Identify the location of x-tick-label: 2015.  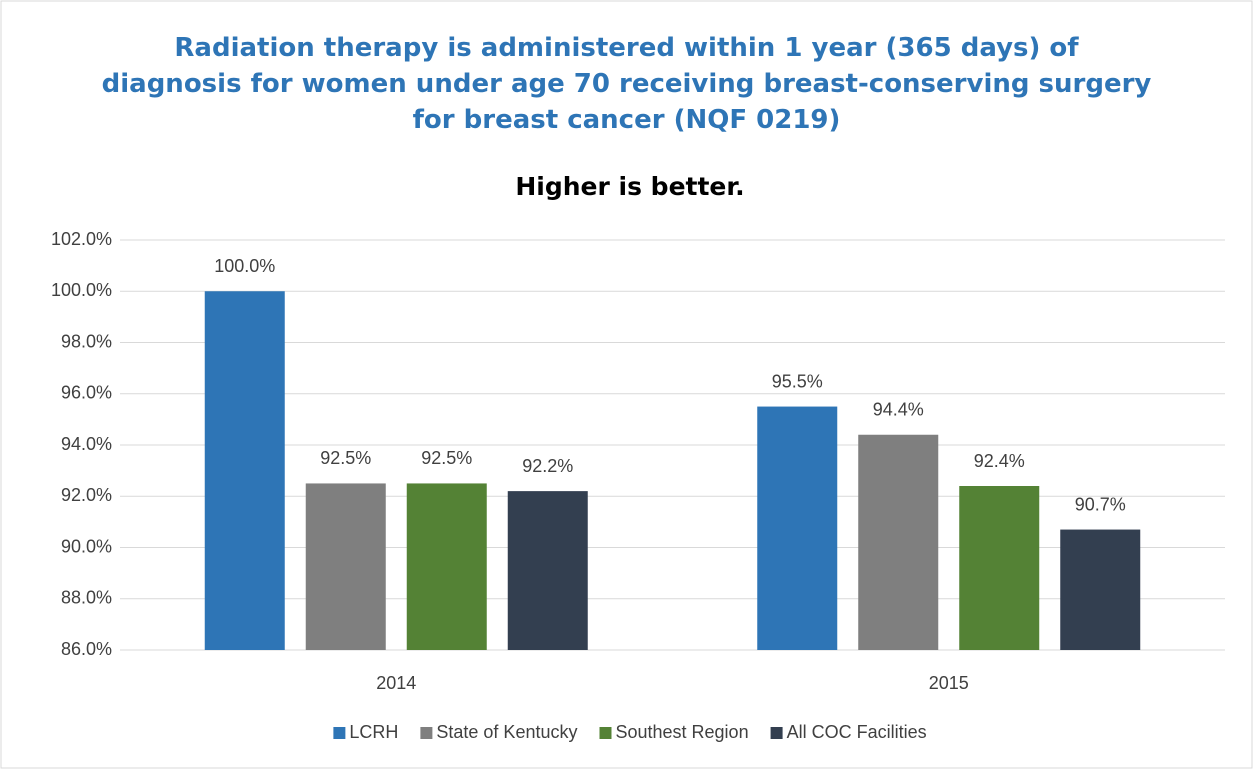
(949, 683).